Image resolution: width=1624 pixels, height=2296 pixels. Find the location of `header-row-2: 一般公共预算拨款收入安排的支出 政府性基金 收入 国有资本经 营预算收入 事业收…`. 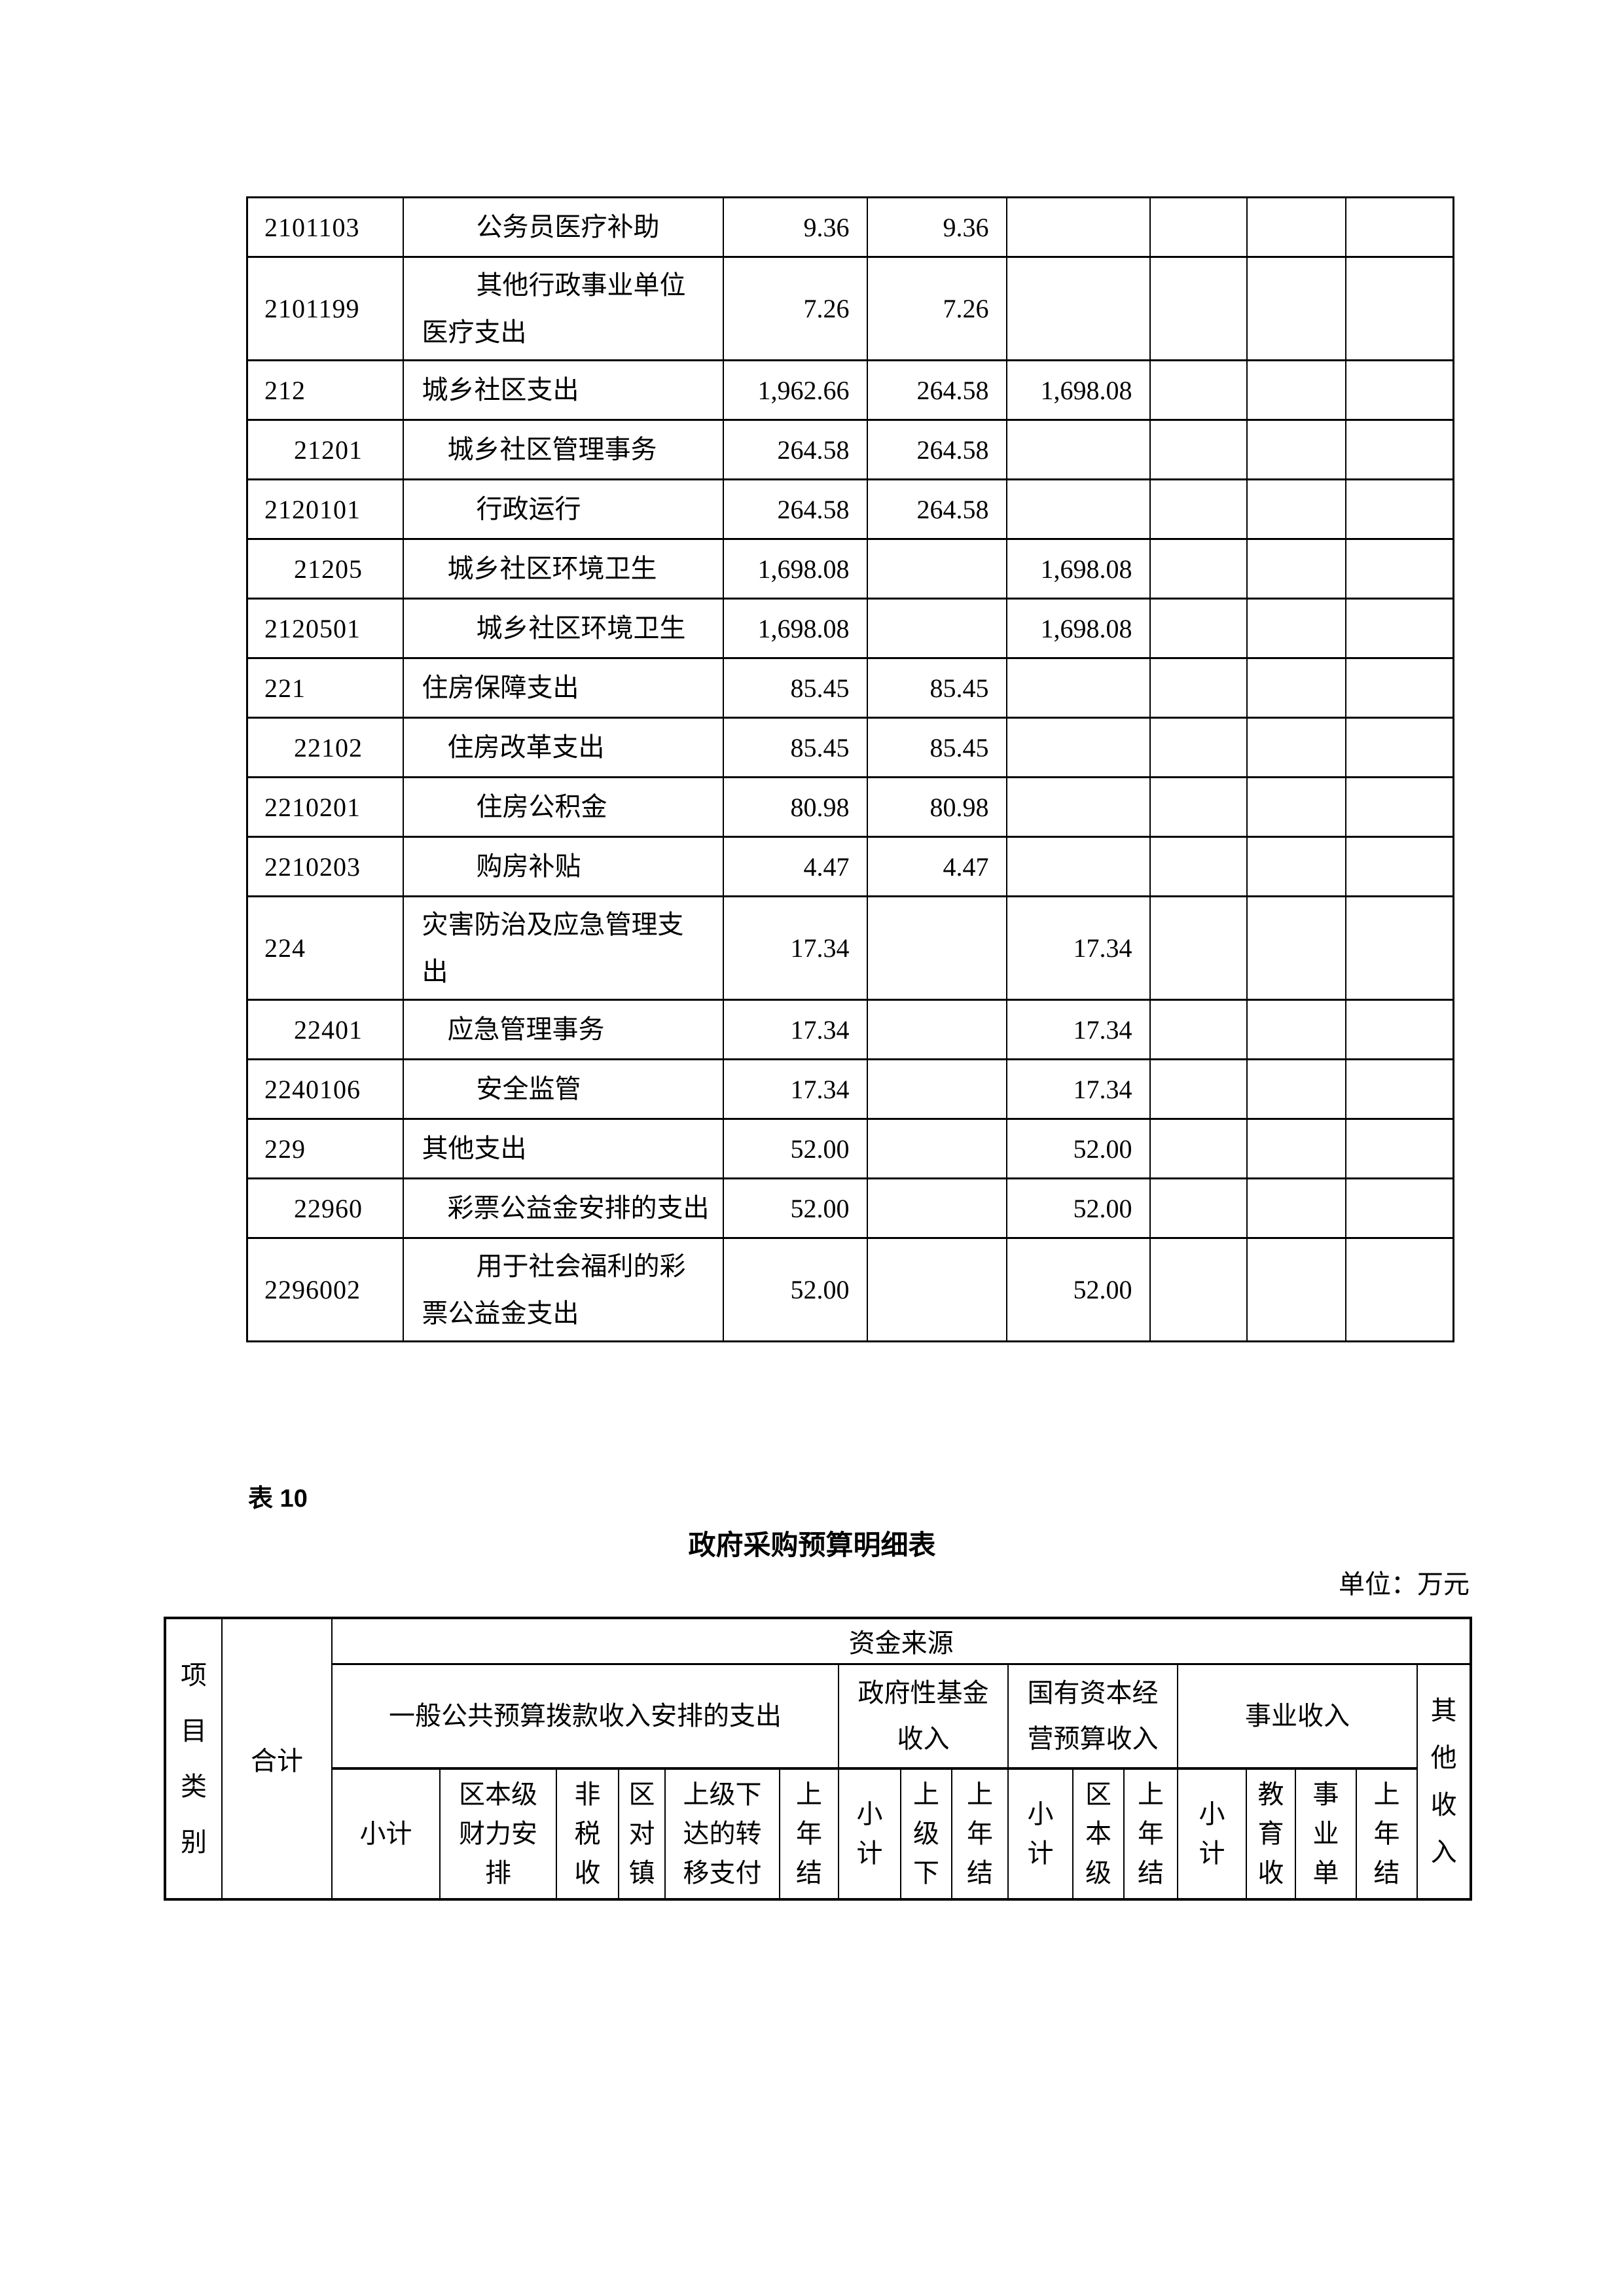

header-row-2: 一般公共预算拨款收入安排的支出 政府性基金 收入 国有资本经 营预算收入 事业收… is located at coordinates (818, 1782).